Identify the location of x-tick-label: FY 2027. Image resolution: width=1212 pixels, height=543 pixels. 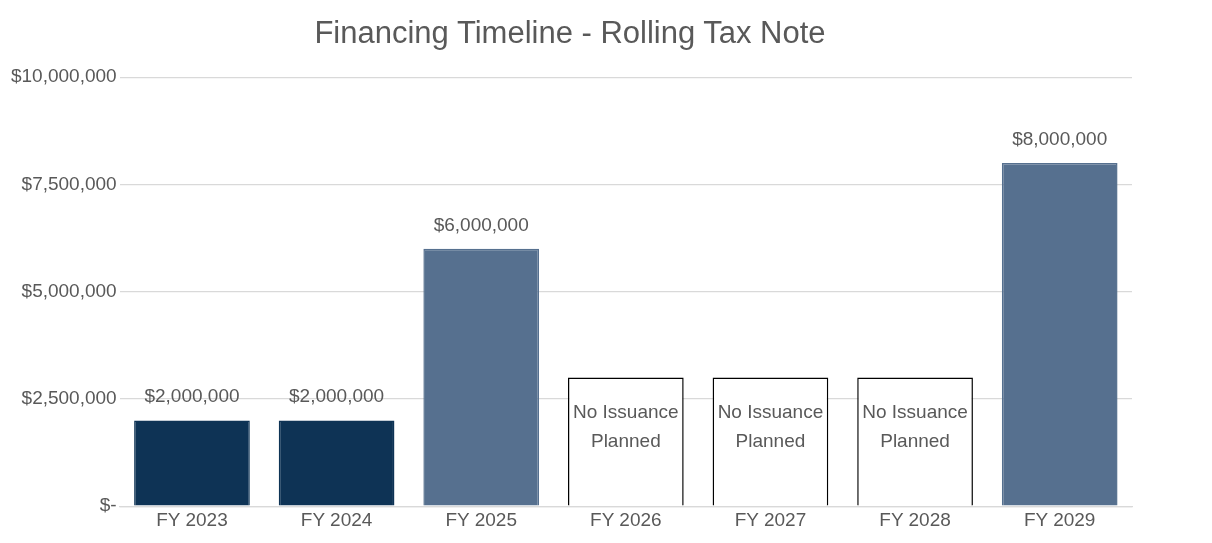
(770, 519).